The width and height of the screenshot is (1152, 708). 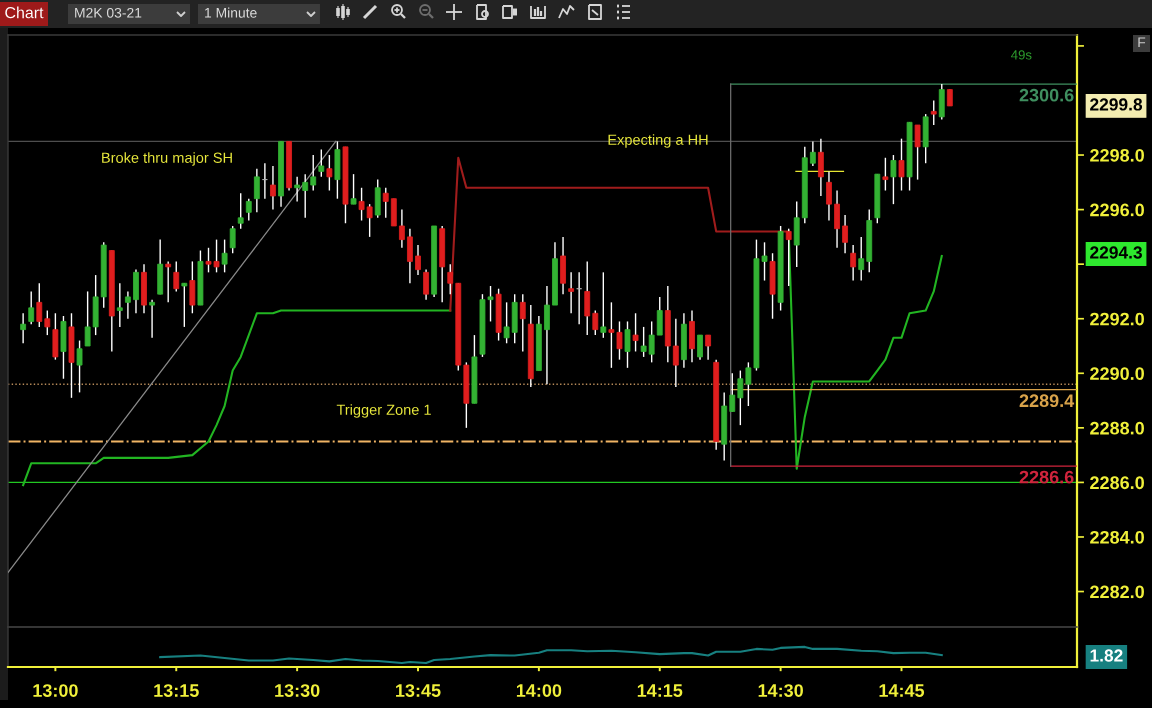 I want to click on data-label: 2286.6, so click(x=1046, y=477).